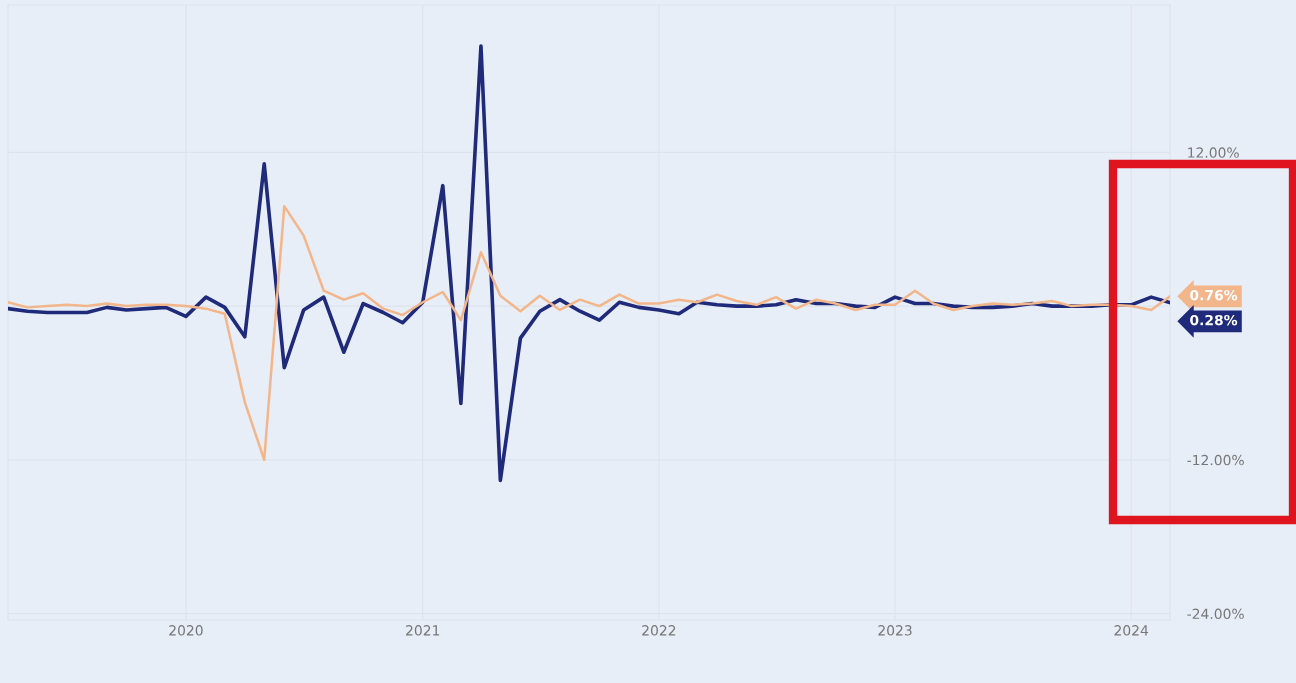  What do you see at coordinates (1214, 295) in the screenshot?
I see `data-label: 0.76%` at bounding box center [1214, 295].